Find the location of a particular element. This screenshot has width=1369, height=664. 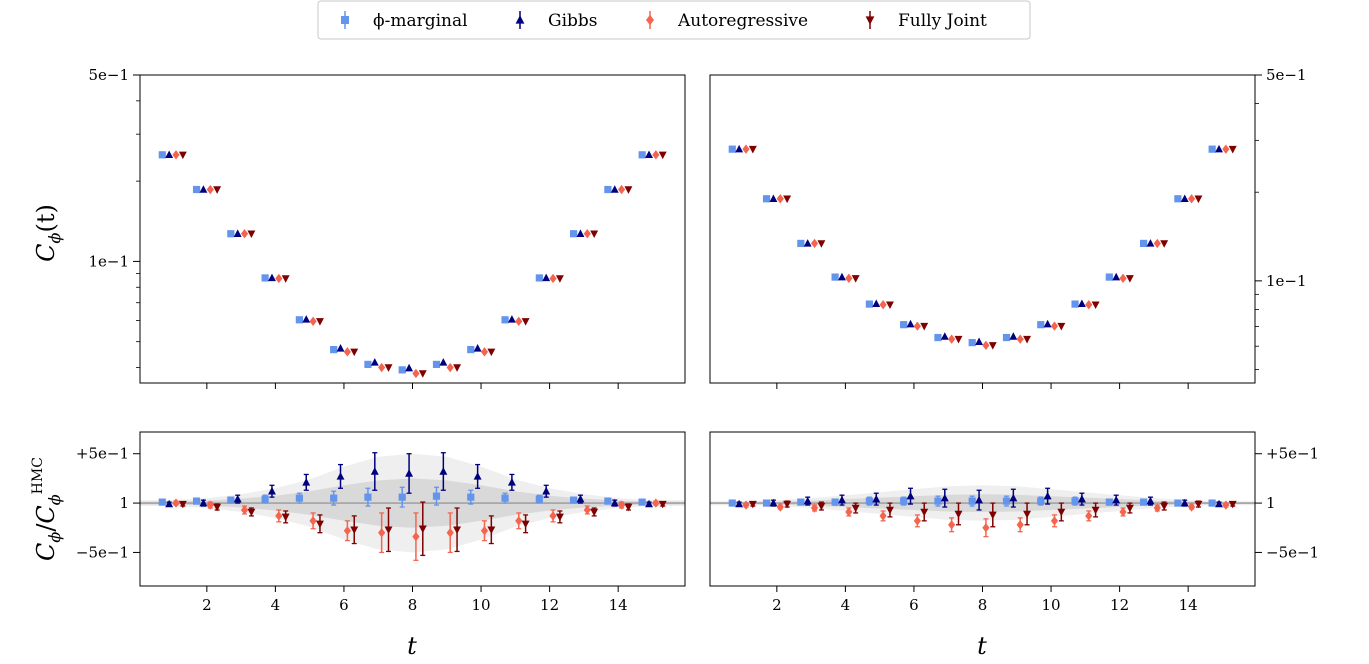

y-bottom-label-num-sub: ϕ is located at coordinates (54, 537).